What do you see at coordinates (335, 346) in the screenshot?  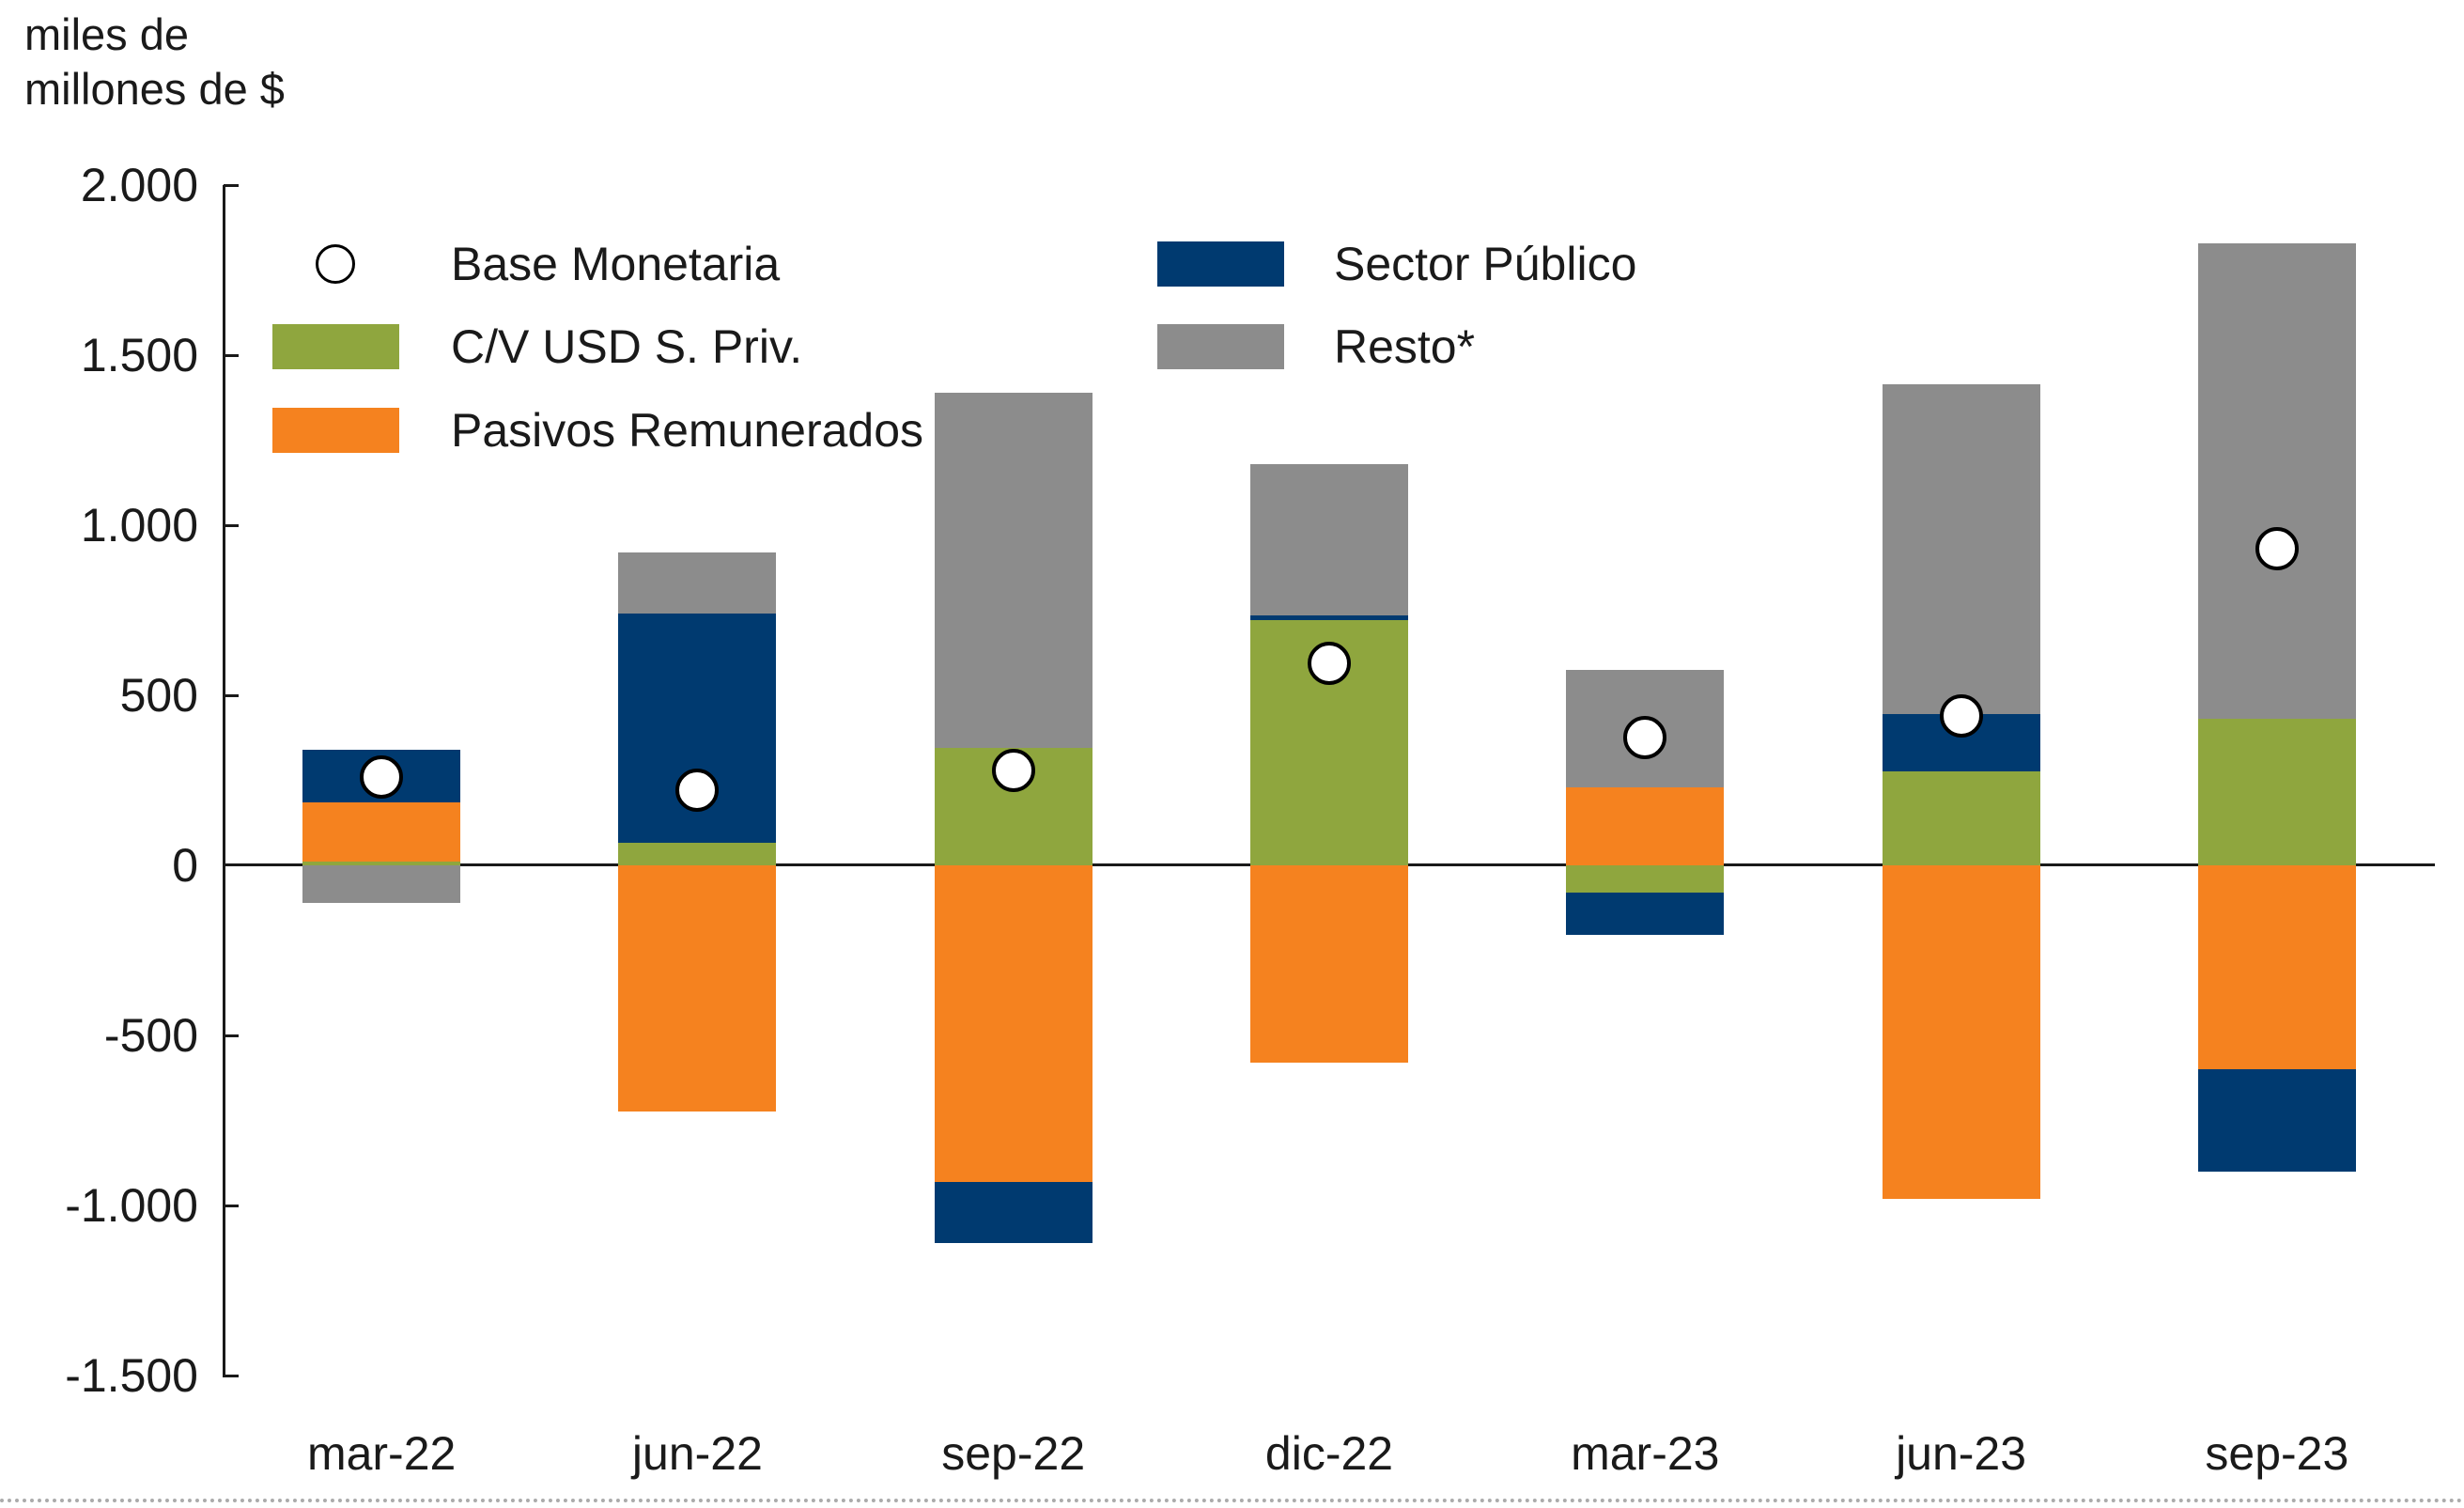 I see `legend-swatch-cv-usd` at bounding box center [335, 346].